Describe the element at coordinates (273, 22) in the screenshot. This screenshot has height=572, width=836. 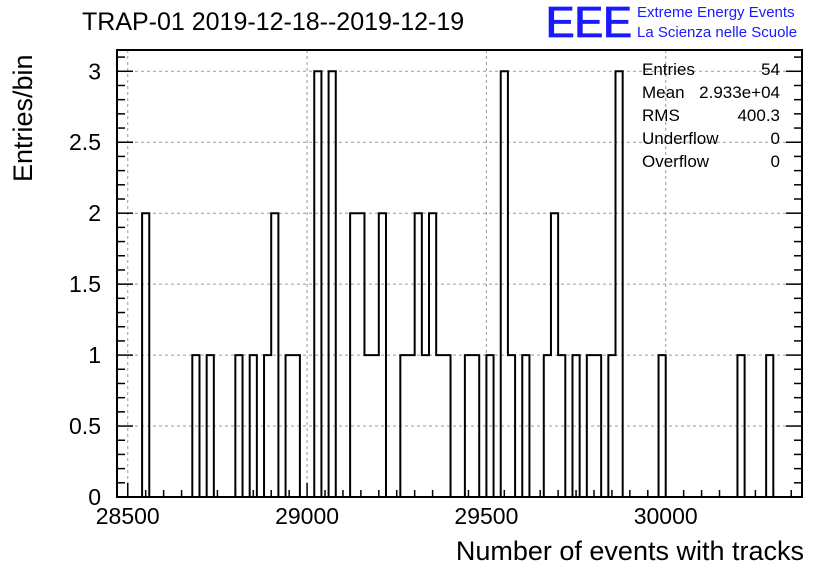
I see `chart-title: TRAP-01 2019-12-18--2019-12-19` at that location.